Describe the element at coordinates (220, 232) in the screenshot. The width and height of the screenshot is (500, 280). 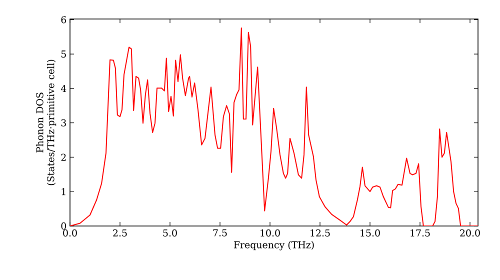
I see `x-tick-label: 7.5` at that location.